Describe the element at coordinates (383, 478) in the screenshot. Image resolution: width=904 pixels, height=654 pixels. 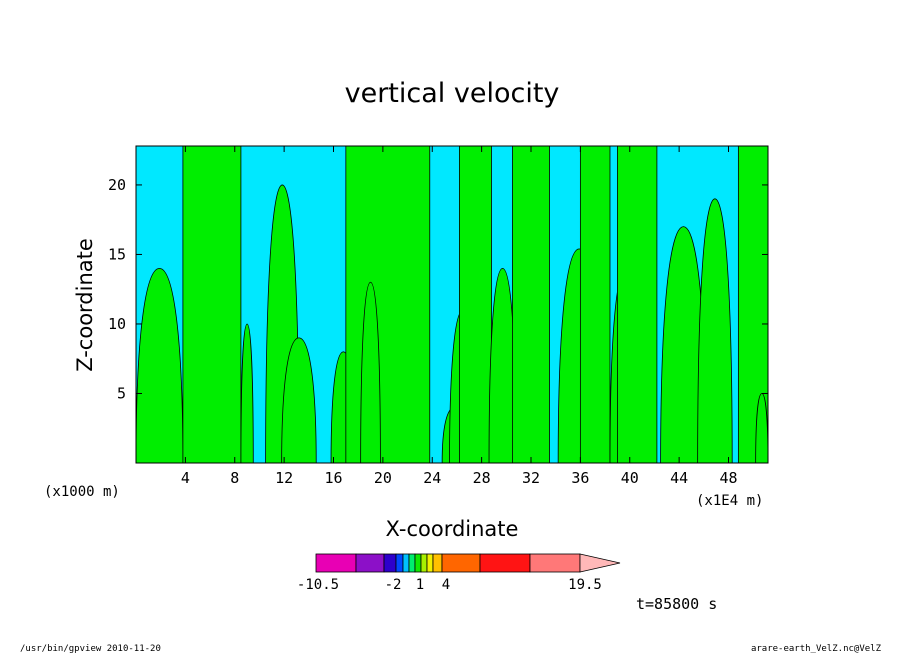
I see `x-tick-label: 20` at that location.